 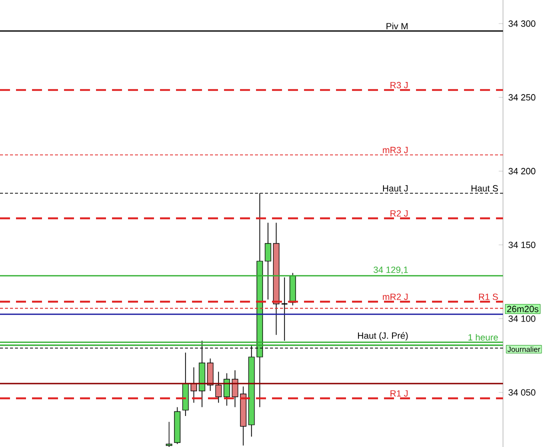 What do you see at coordinates (395, 188) in the screenshot?
I see `ref-line-label: Haut J` at bounding box center [395, 188].